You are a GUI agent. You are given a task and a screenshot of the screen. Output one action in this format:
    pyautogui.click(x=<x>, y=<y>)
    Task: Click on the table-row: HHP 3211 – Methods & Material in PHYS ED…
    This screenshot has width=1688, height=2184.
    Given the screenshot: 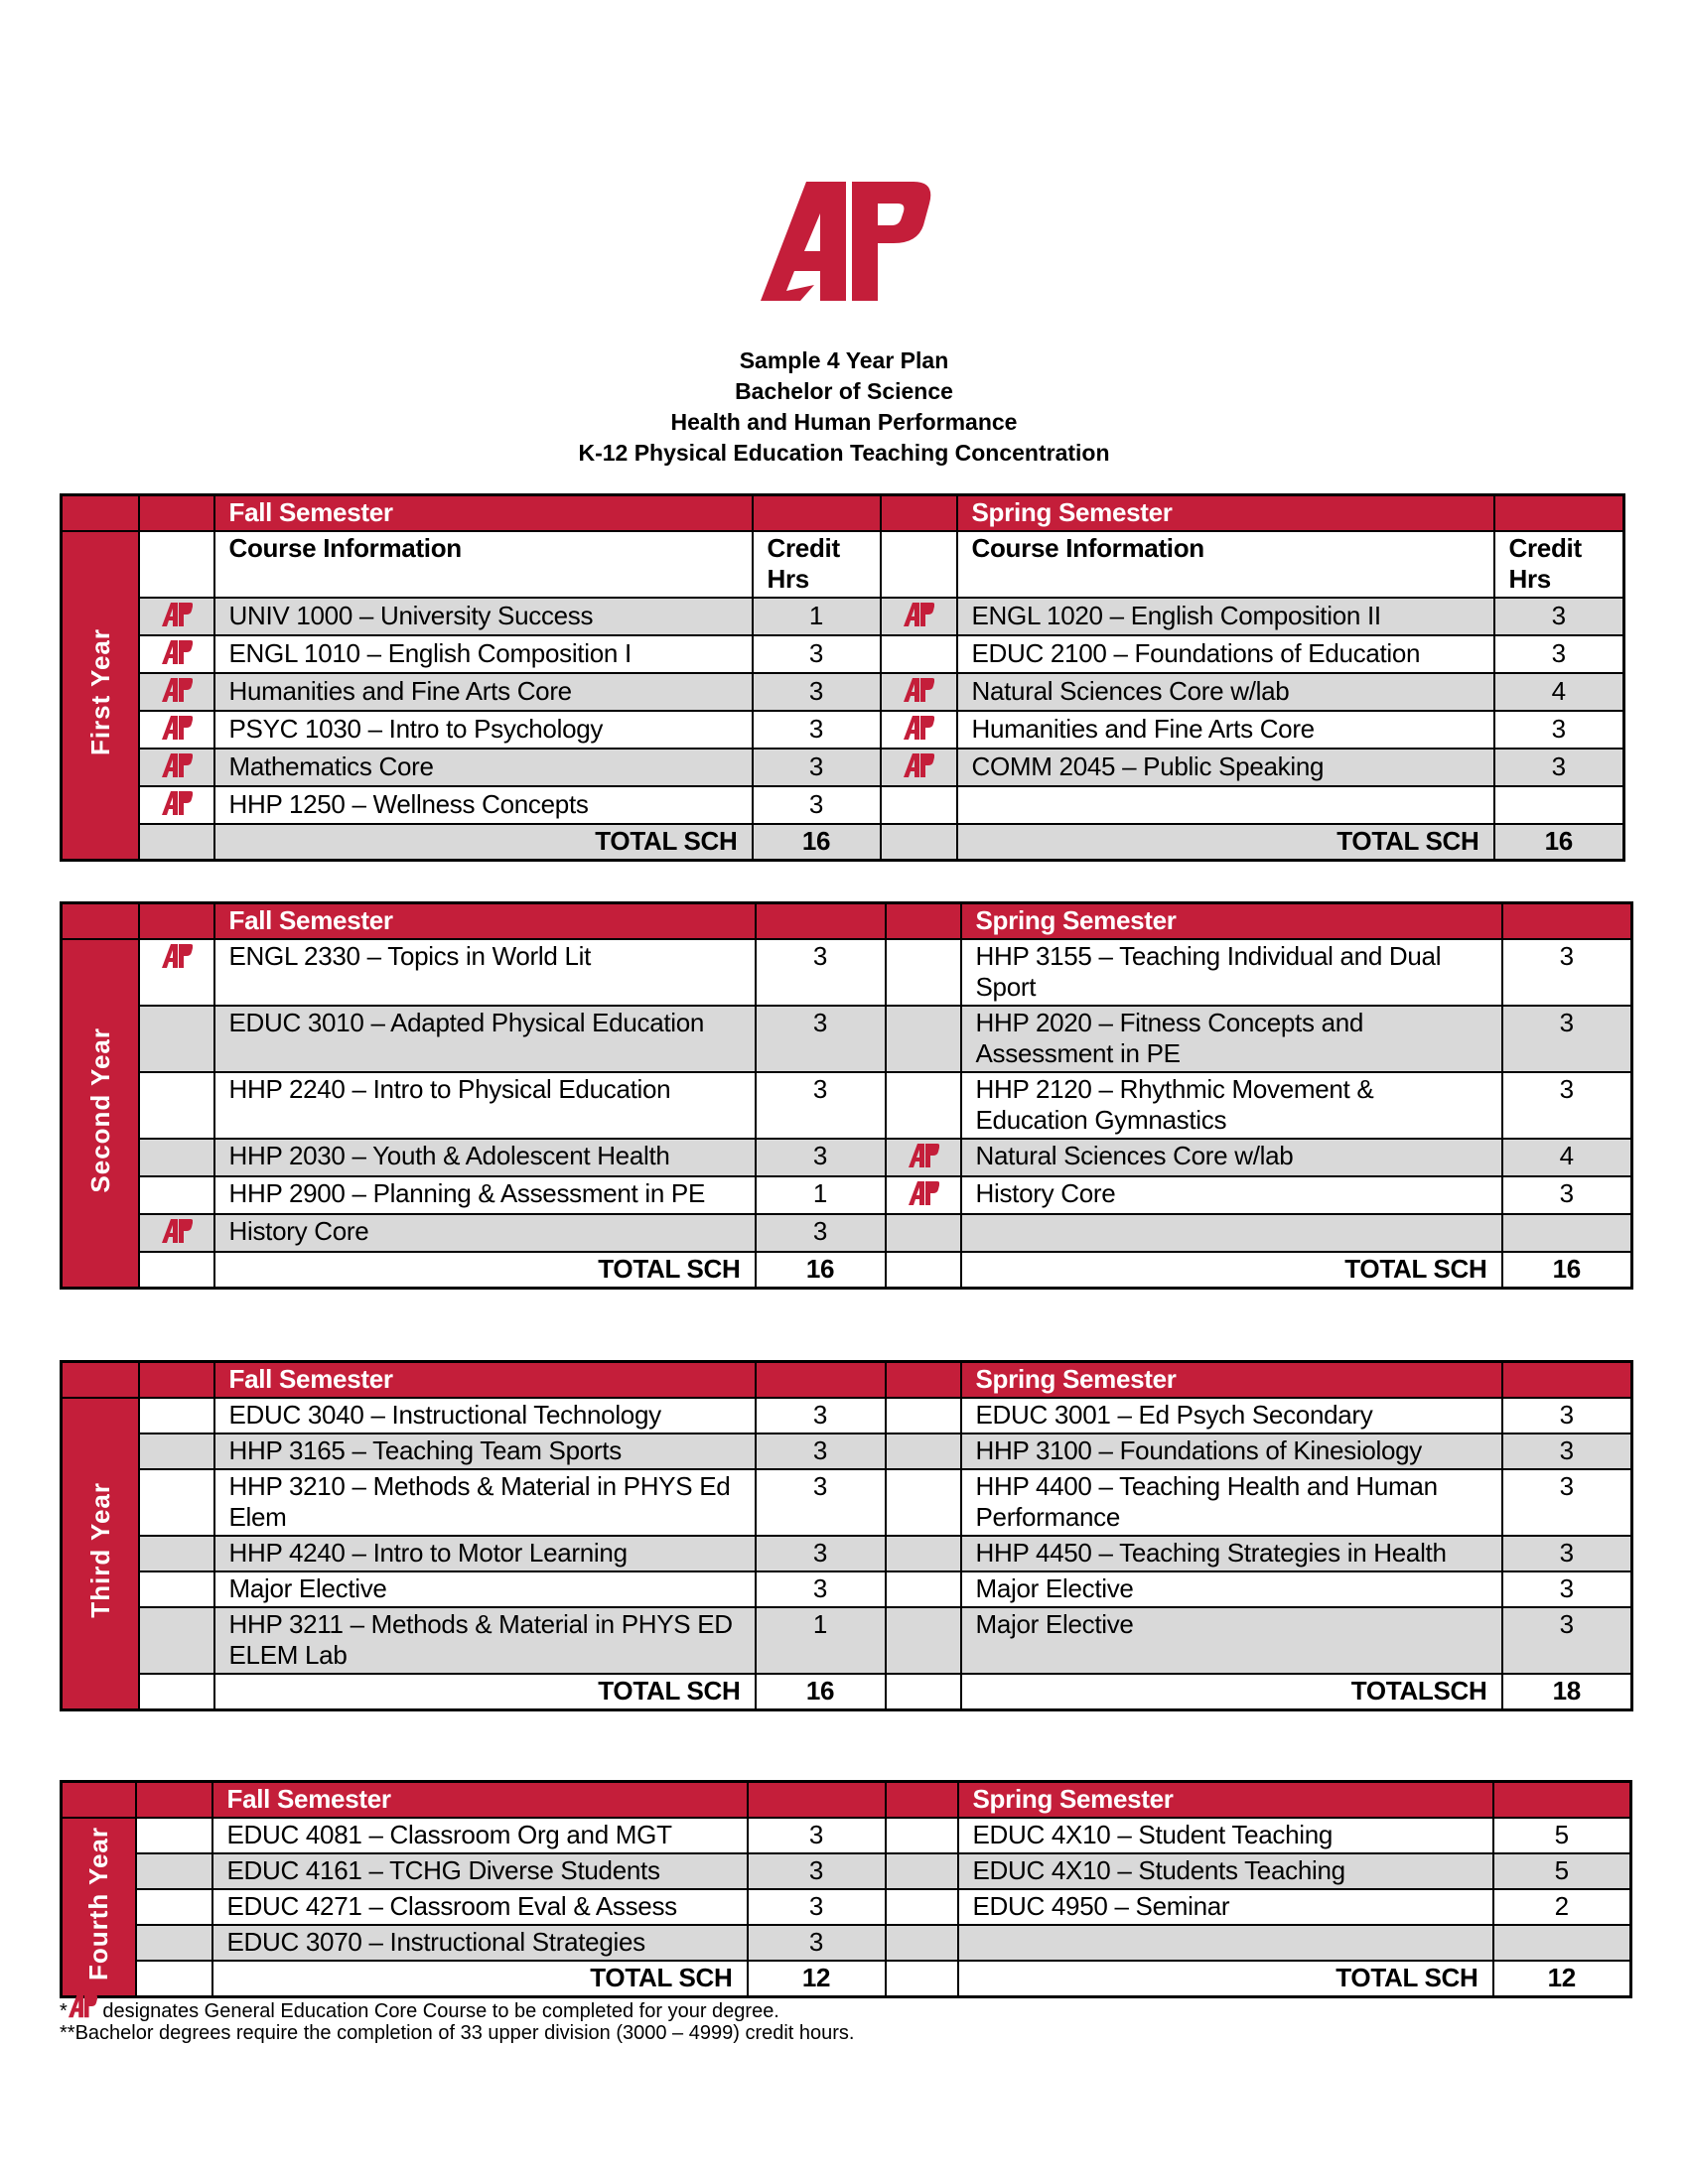 What is the action you would take?
    pyautogui.click(x=847, y=1640)
    